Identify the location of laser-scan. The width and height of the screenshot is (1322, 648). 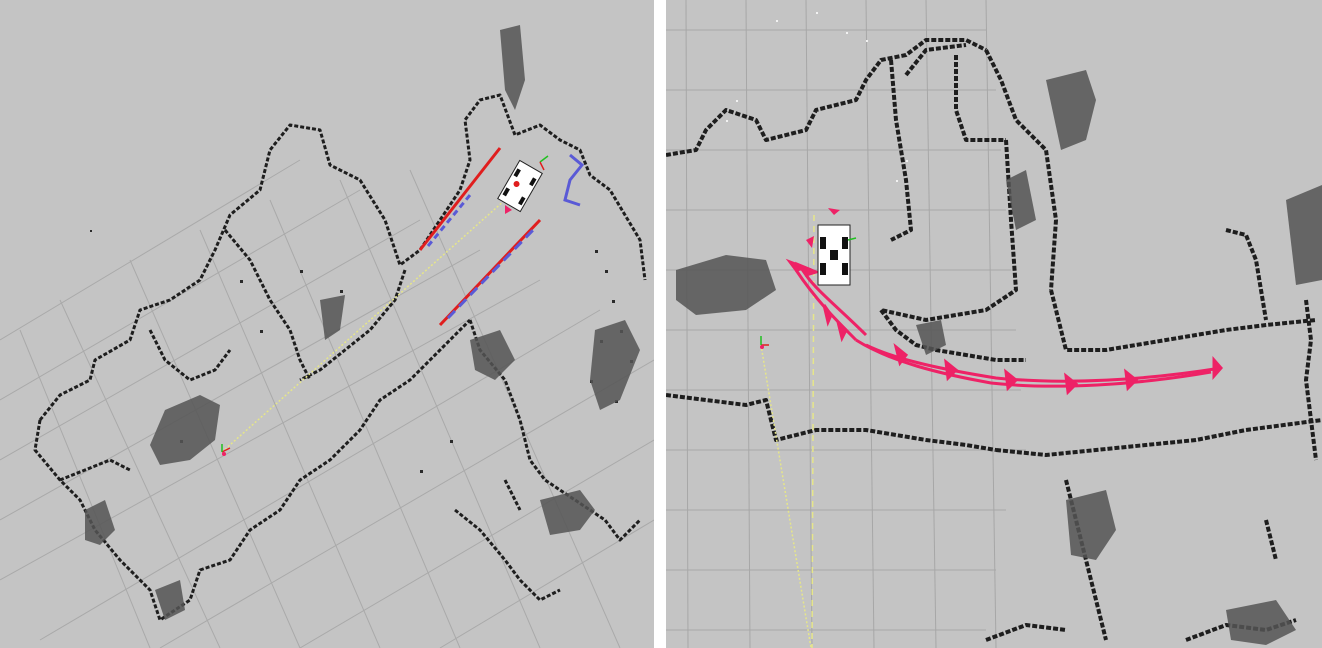
(501, 236).